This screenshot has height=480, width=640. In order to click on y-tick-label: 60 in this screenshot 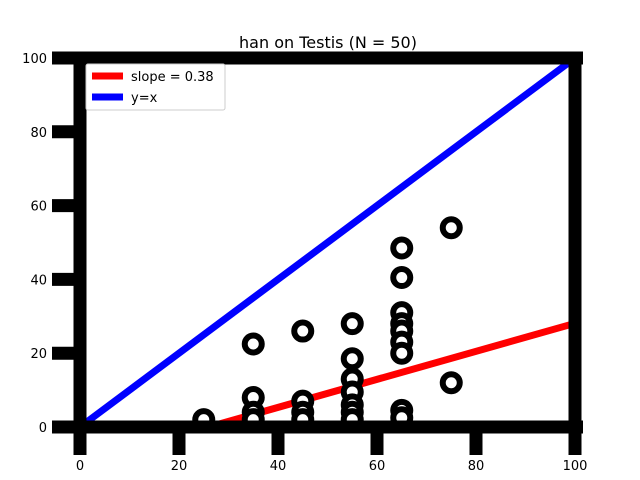, I will do `click(38, 207)`.